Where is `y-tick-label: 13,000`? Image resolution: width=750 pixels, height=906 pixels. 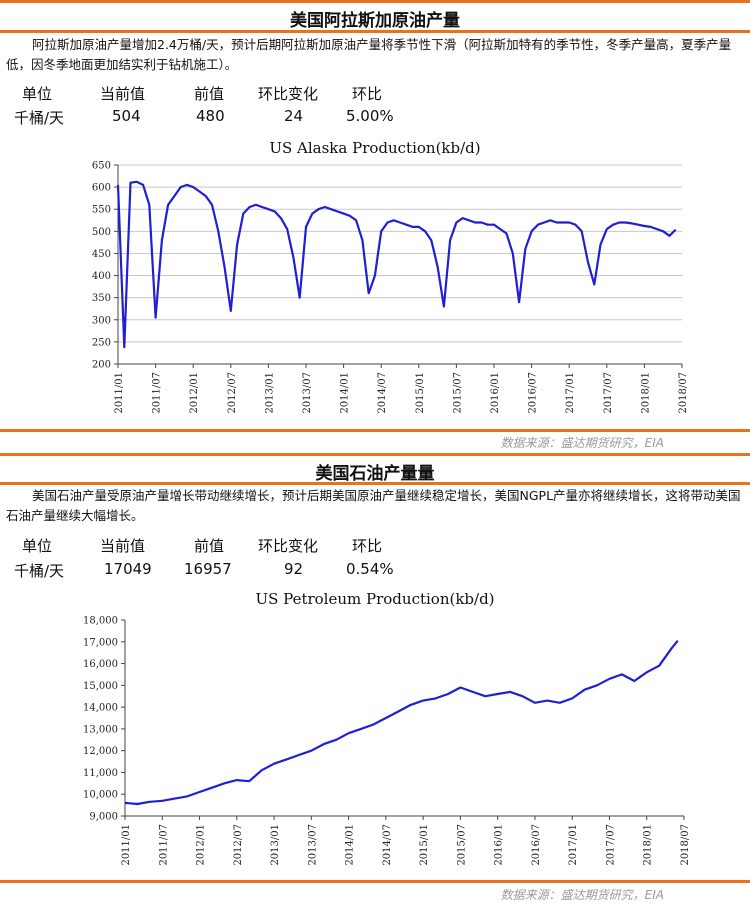 y-tick-label: 13,000 is located at coordinates (100, 729).